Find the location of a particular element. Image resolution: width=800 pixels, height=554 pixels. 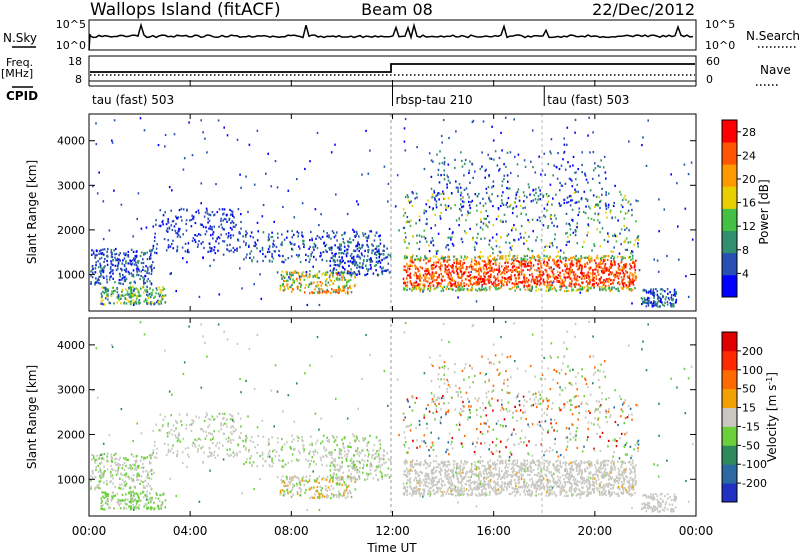

power-cbar-frame is located at coordinates (729, 208).